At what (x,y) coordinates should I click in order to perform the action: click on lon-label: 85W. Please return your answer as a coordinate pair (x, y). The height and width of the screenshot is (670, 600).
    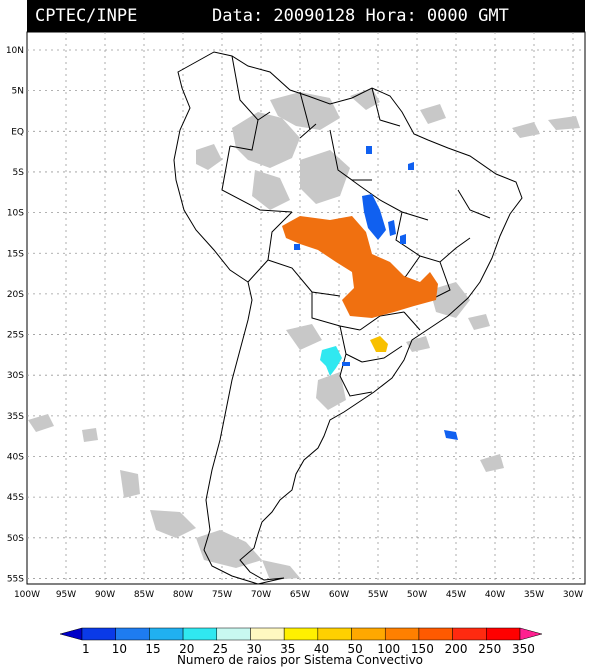
    Looking at the image, I should click on (144, 595).